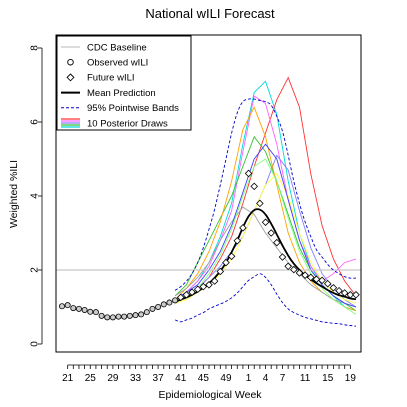  I want to click on x-axis: 21 25 29 33 37 41 45 49 1 4 7 11 15 19, so click(209, 374).